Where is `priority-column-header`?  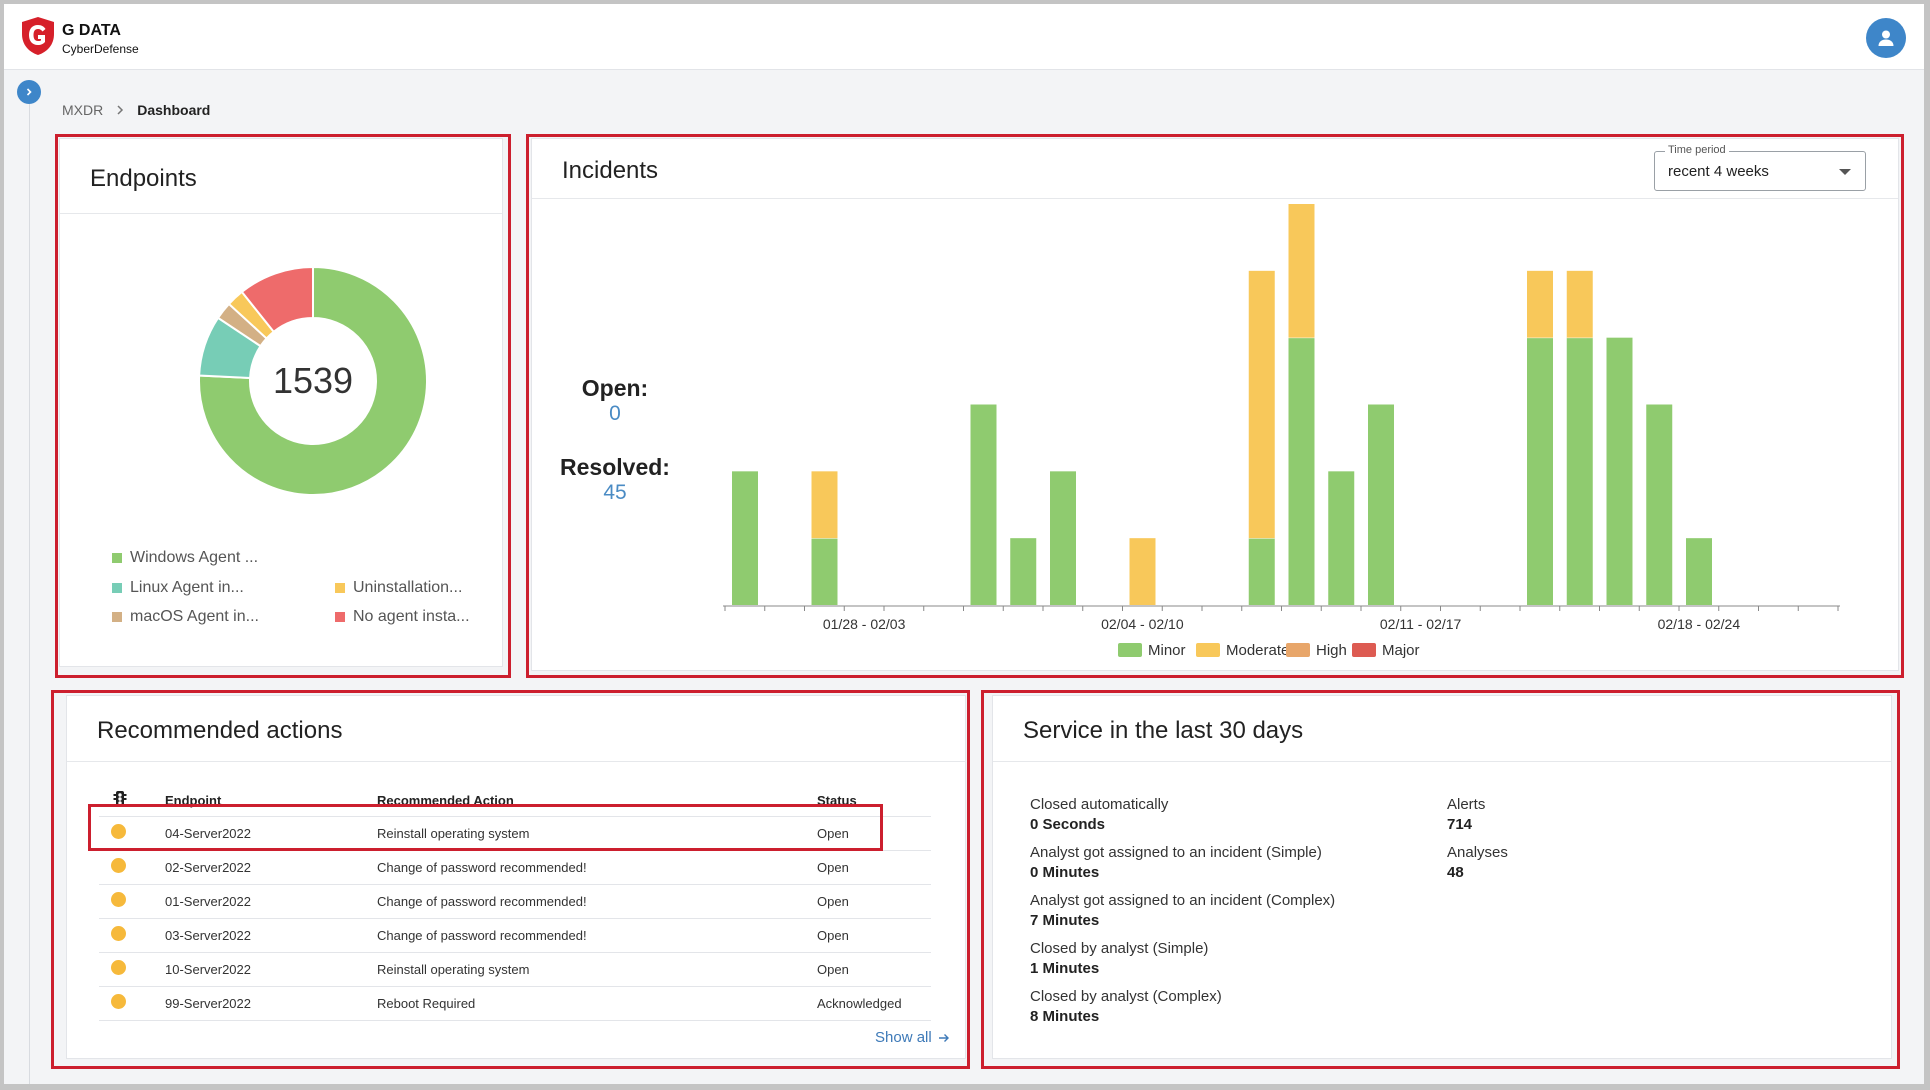
priority-column-header is located at coordinates (132, 801).